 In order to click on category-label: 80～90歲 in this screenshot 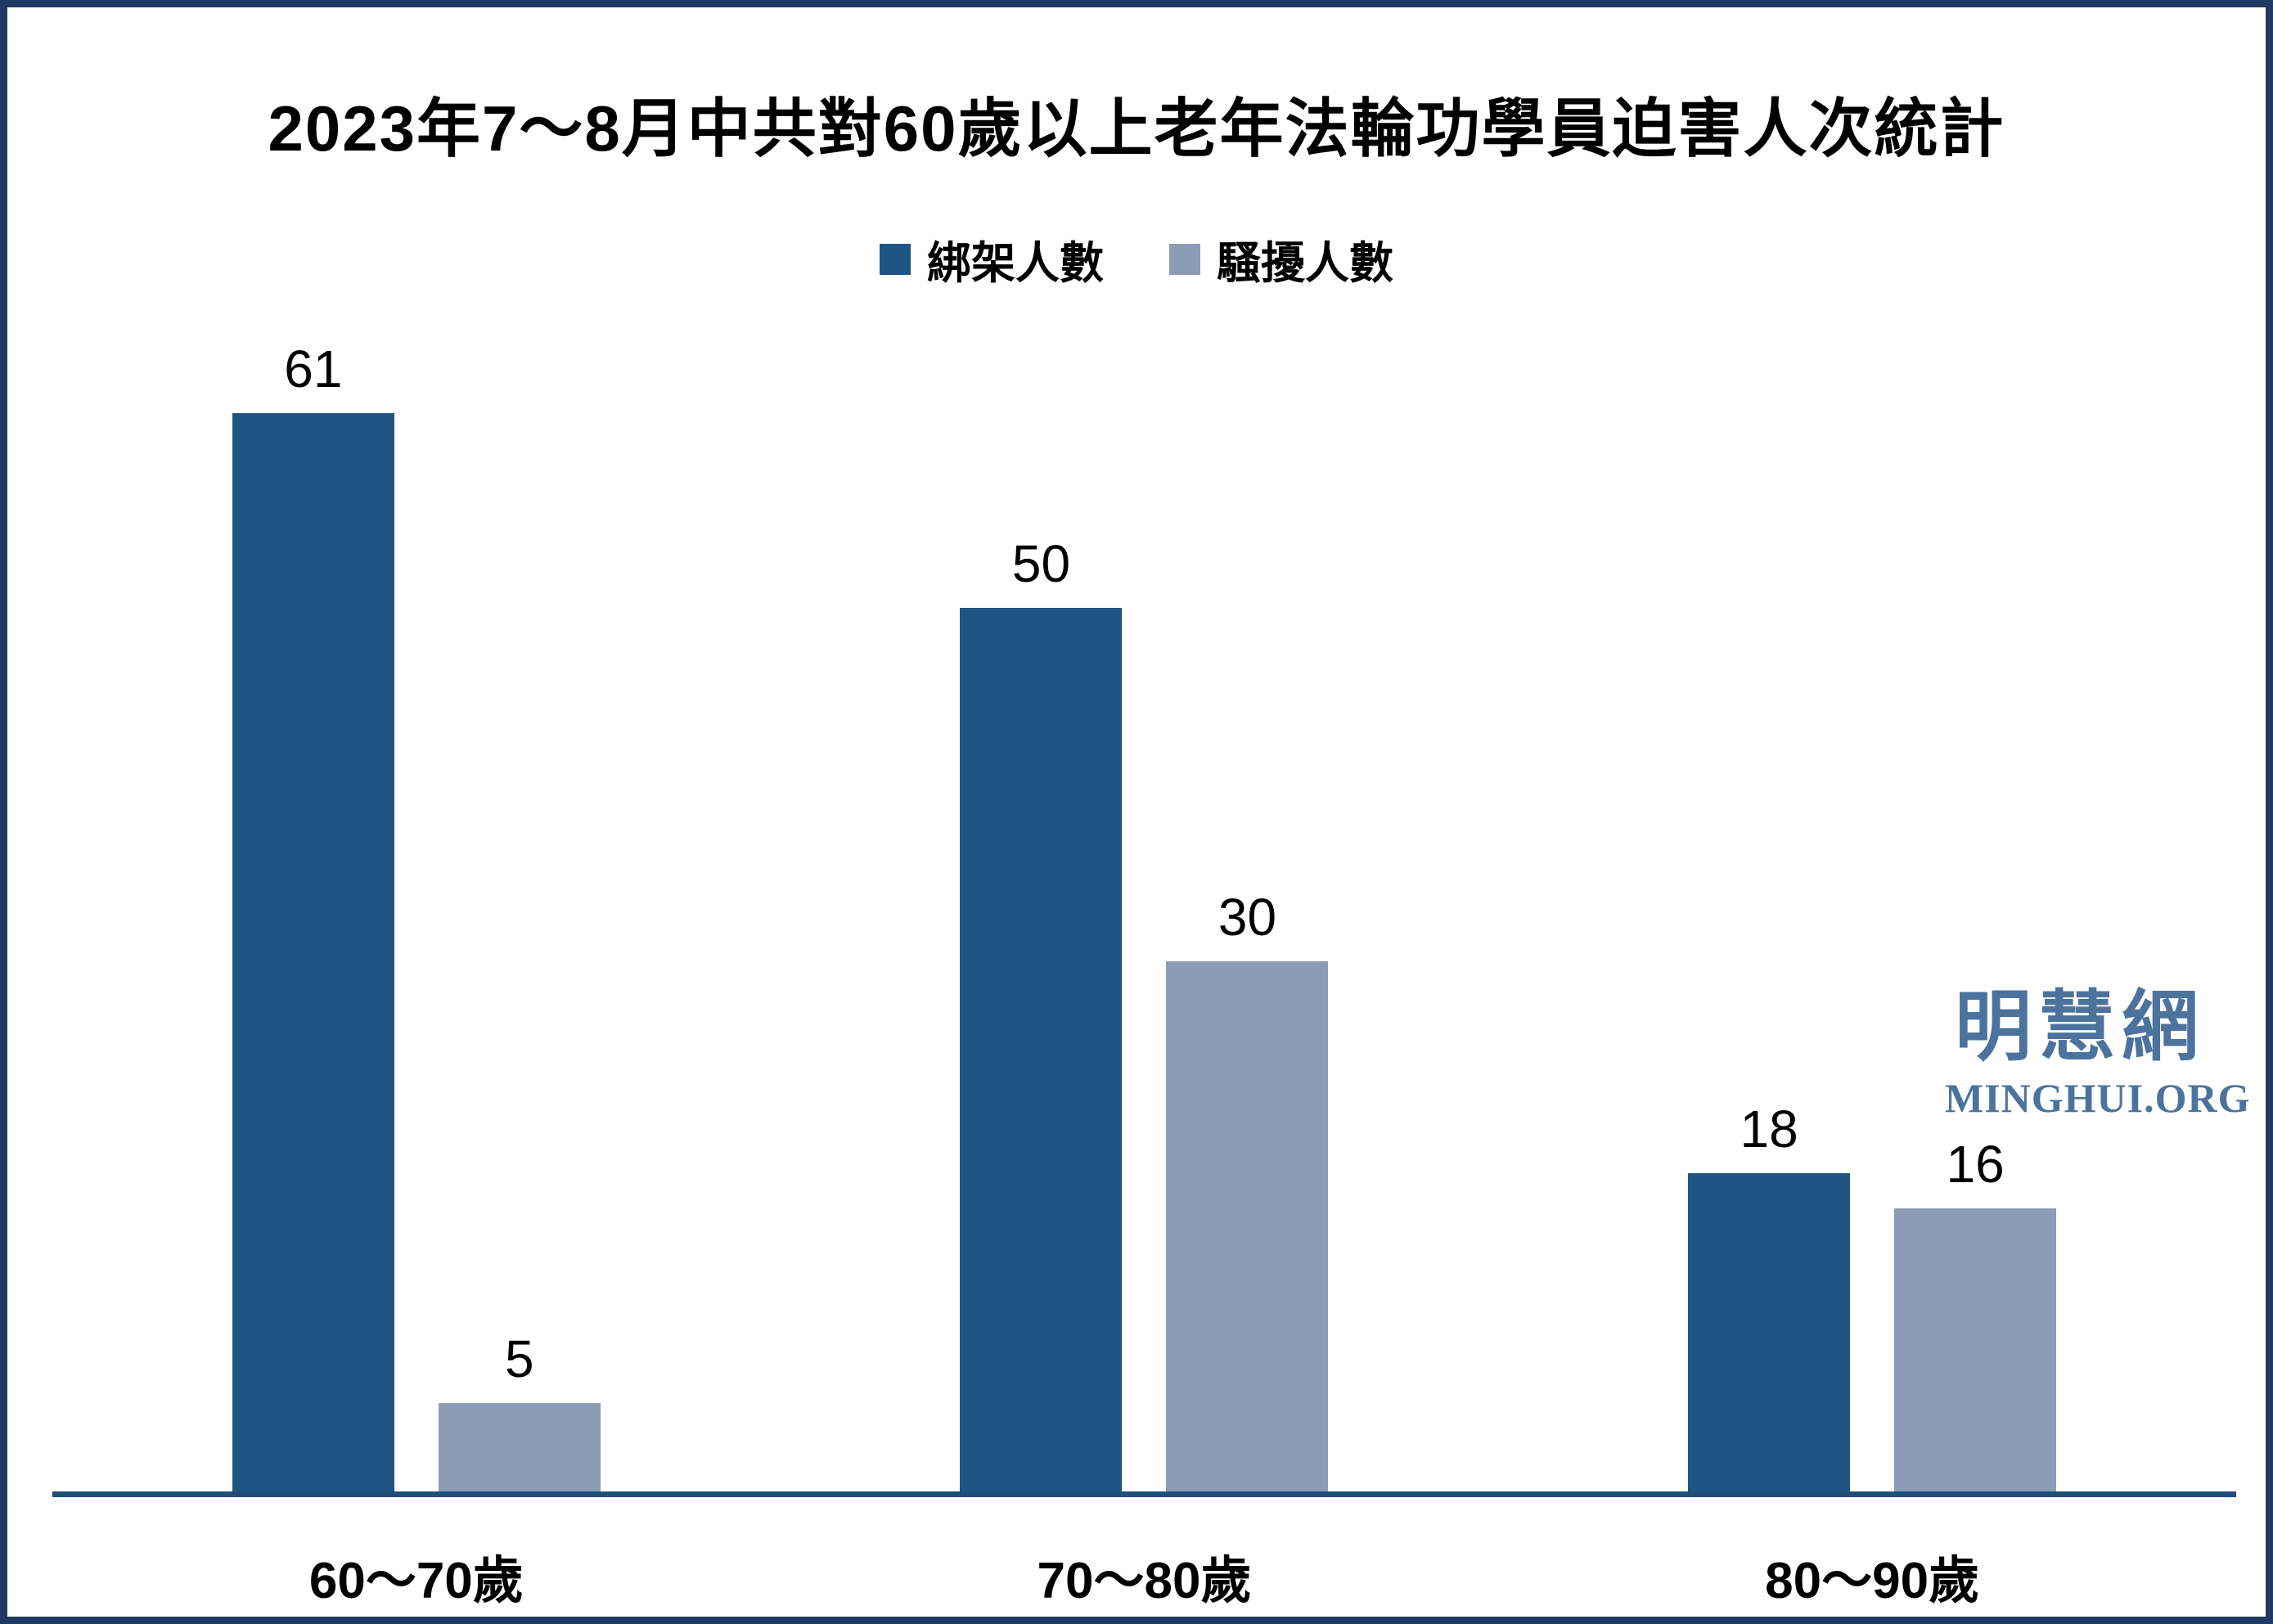, I will do `click(1872, 1581)`.